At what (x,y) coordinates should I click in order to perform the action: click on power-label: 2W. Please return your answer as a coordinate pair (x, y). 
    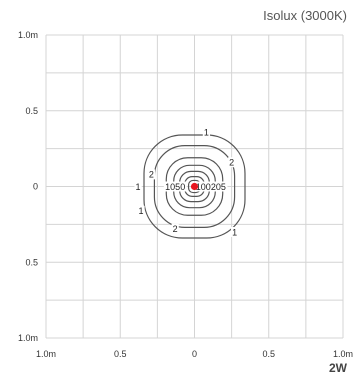
    Looking at the image, I should click on (338, 368).